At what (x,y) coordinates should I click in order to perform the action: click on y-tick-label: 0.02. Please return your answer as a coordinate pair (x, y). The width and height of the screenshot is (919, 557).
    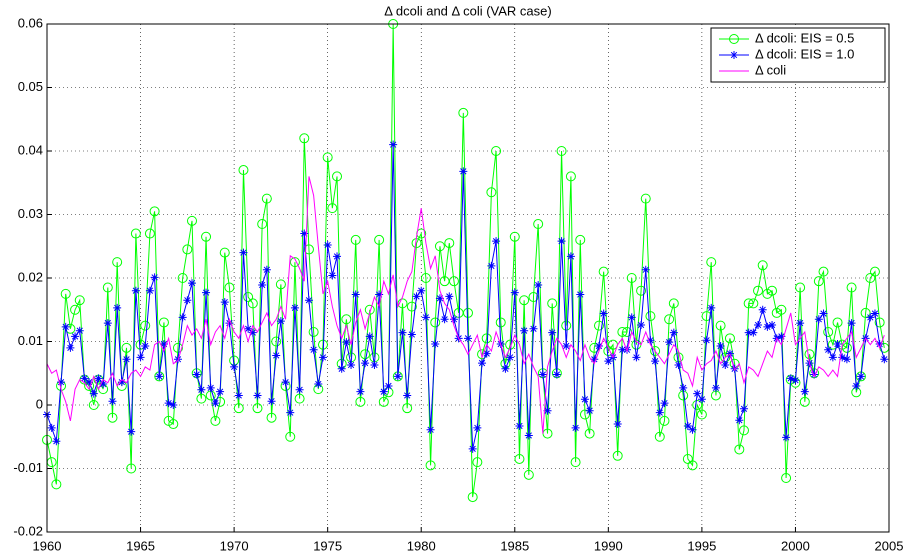
    Looking at the image, I should click on (30, 276).